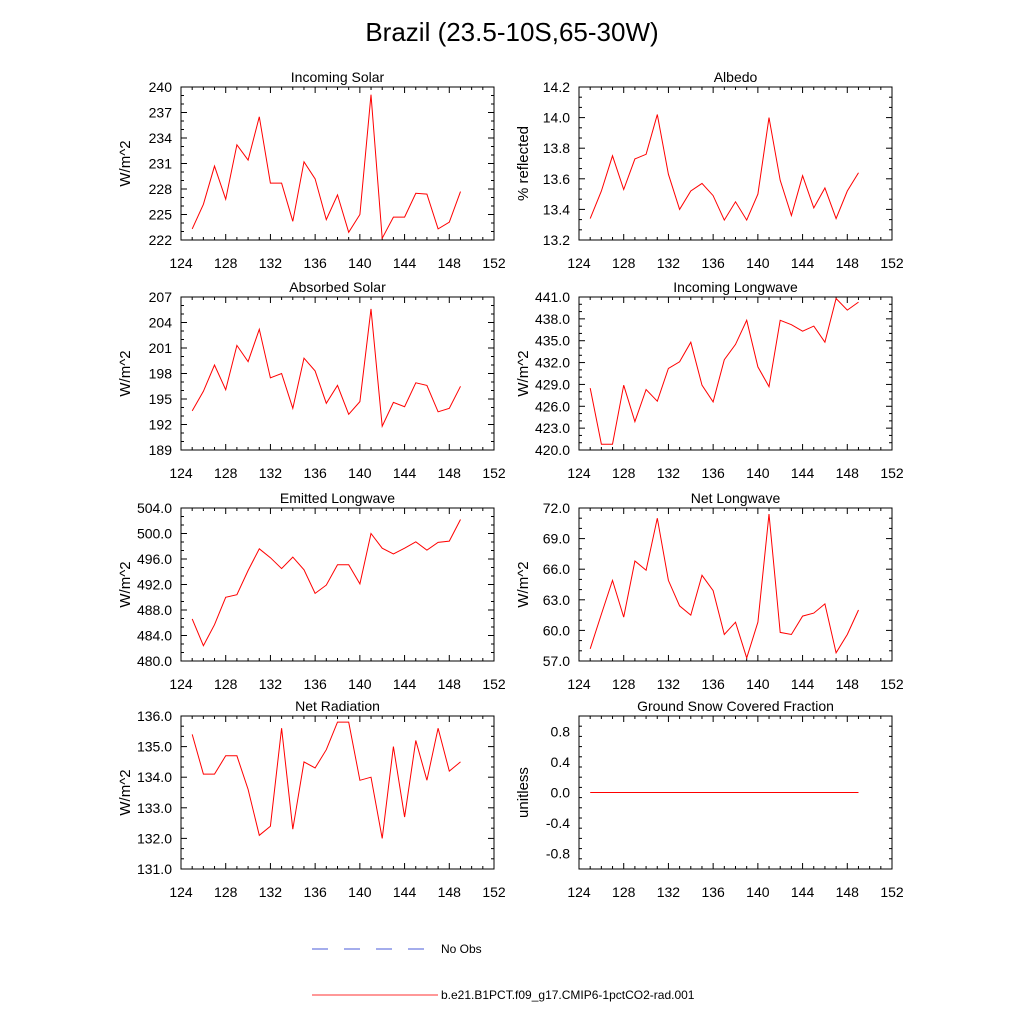 The height and width of the screenshot is (1024, 1024). Describe the element at coordinates (161, 189) in the screenshot. I see `y-tick-label: 228` at that location.